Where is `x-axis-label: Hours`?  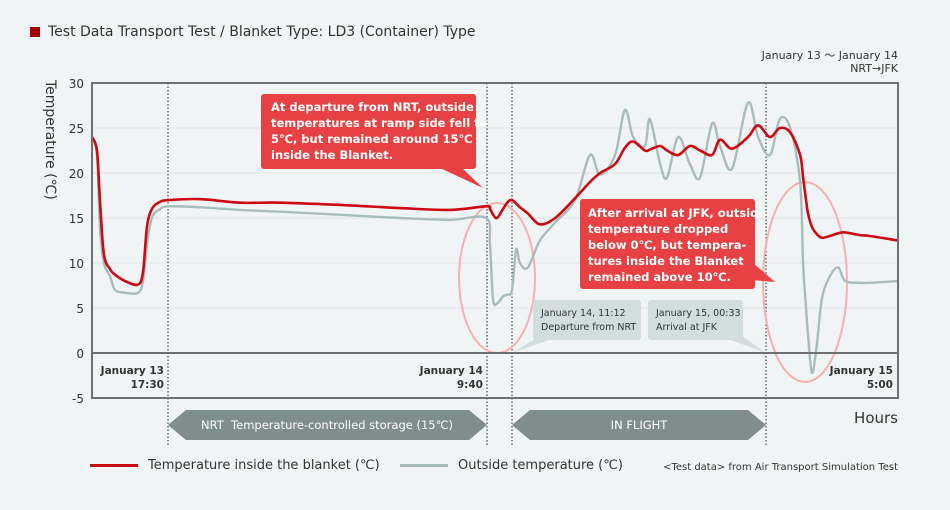 x-axis-label: Hours is located at coordinates (876, 418).